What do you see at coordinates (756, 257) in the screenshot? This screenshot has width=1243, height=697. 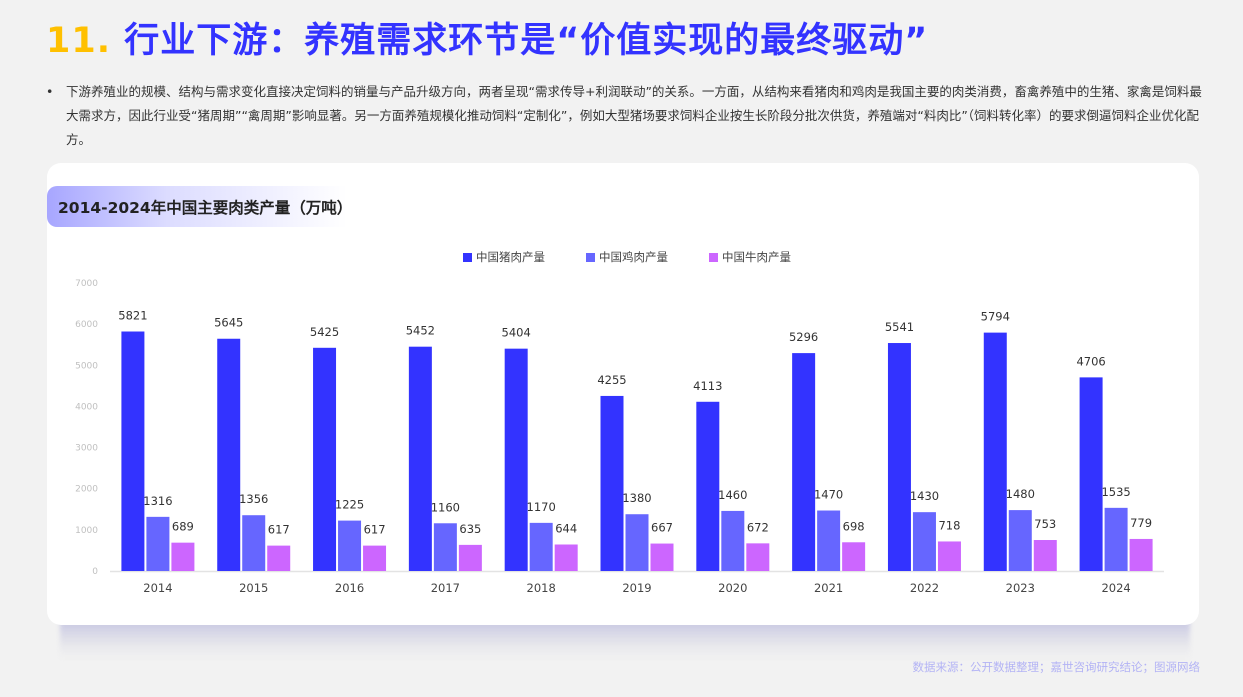 I see `legend-label: 中国牛肉产量` at bounding box center [756, 257].